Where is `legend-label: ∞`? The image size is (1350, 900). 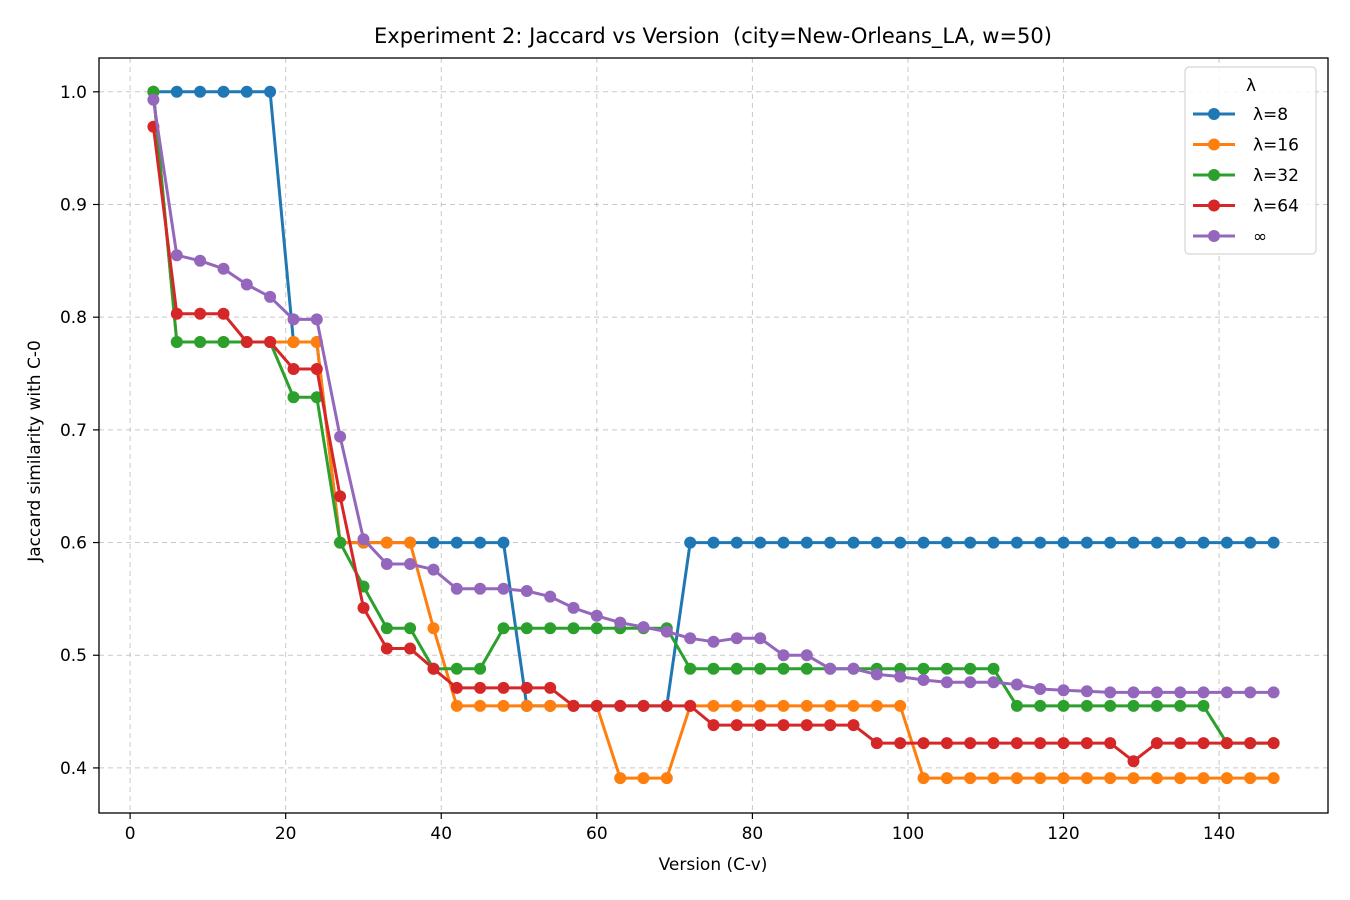 legend-label: ∞ is located at coordinates (1260, 237).